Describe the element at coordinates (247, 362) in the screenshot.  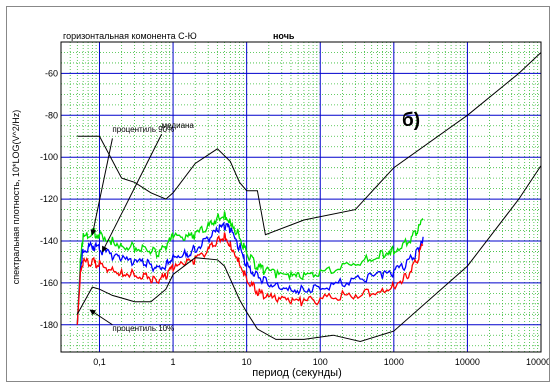
I see `x-tick-label: 10` at that location.